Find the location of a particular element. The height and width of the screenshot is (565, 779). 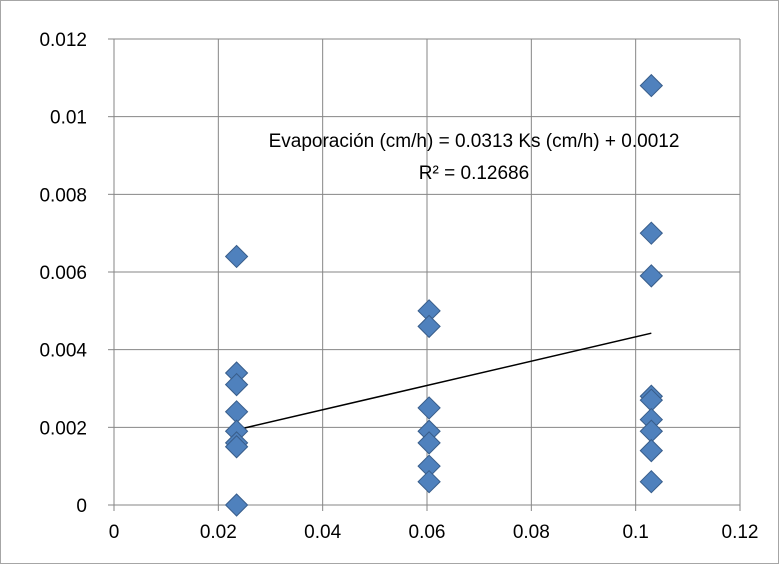

r-squared-label: R² = 0.12686 is located at coordinates (474, 173).